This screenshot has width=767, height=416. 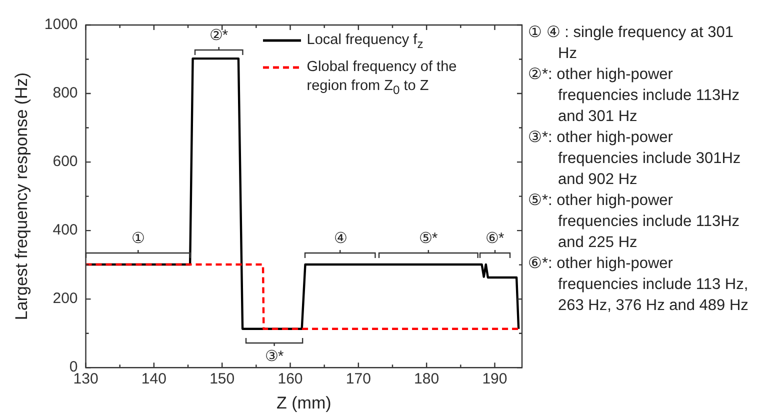 What do you see at coordinates (65, 299) in the screenshot?
I see `y-tick-label: 200` at bounding box center [65, 299].